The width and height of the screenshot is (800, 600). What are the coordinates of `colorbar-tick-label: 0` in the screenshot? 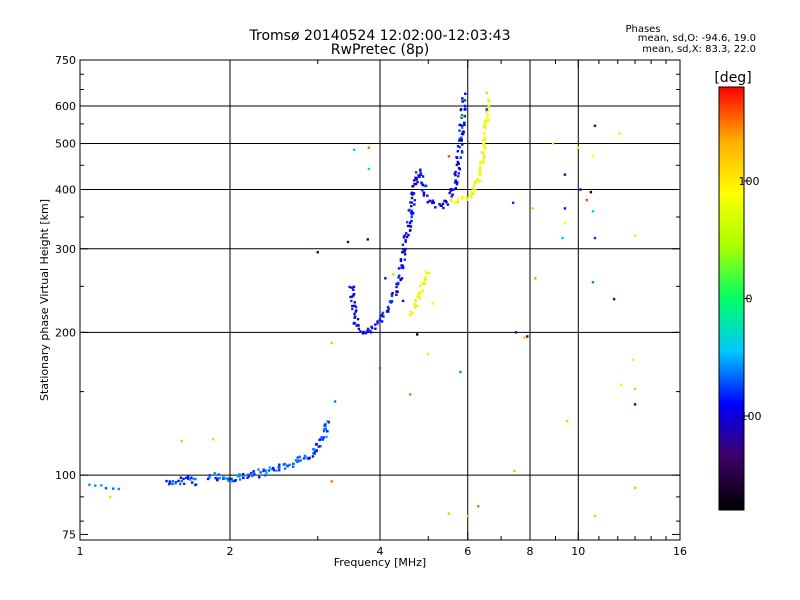 It's located at (749, 299).